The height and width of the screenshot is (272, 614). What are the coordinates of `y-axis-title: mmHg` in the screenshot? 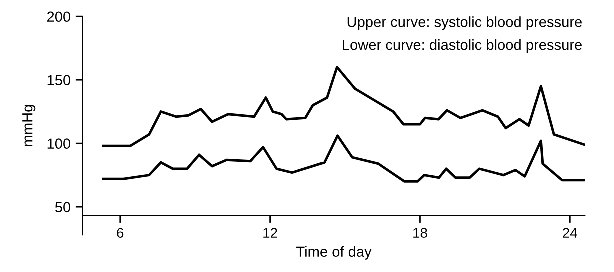 It's located at (29, 125).